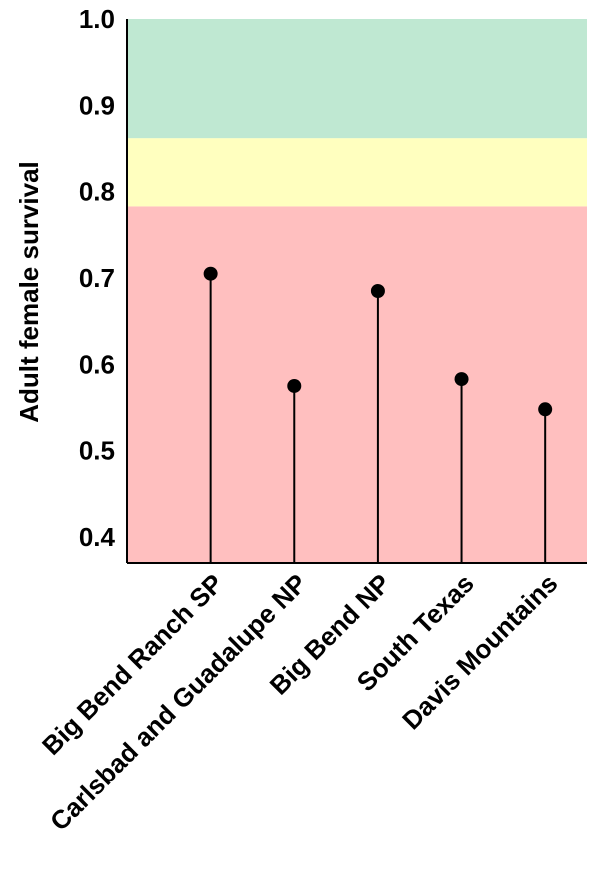 The width and height of the screenshot is (591, 882). What do you see at coordinates (97, 451) in the screenshot?
I see `y-tick-label-1: 0.5` at bounding box center [97, 451].